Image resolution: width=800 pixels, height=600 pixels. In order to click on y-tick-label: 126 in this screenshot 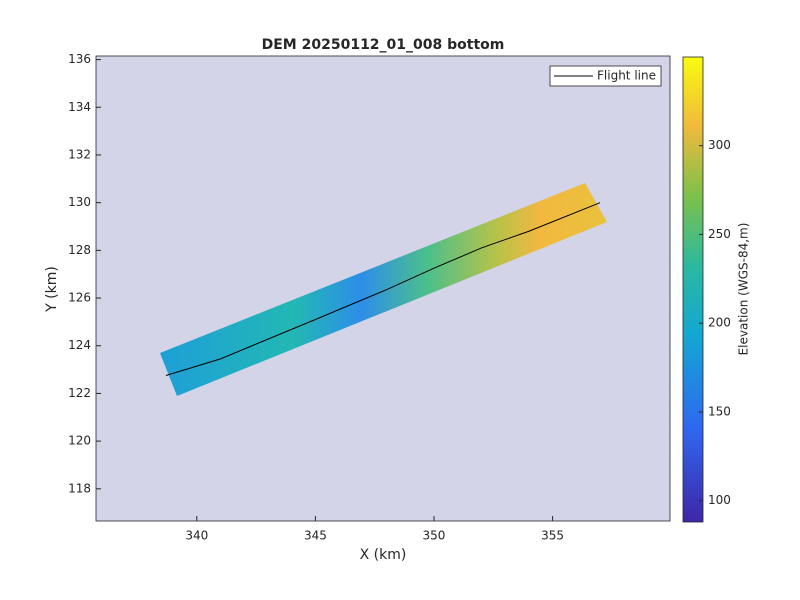, I will do `click(79, 298)`.